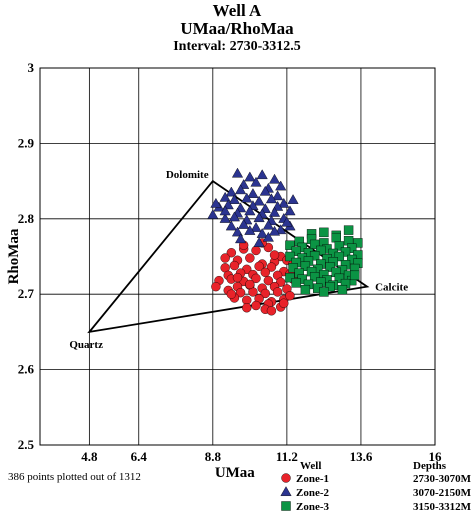 The width and height of the screenshot is (474, 512). What do you see at coordinates (139, 456) in the screenshot?
I see `x-tick-label: 6.4` at bounding box center [139, 456].